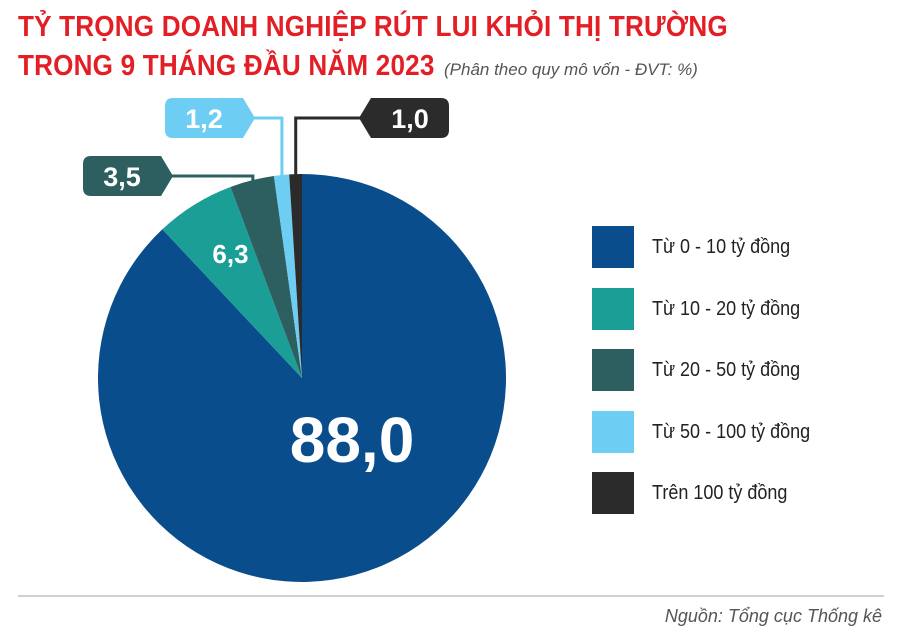  I want to click on legend-item-0-10: Từ 0 - 10 tỷ đồng, so click(742, 247).